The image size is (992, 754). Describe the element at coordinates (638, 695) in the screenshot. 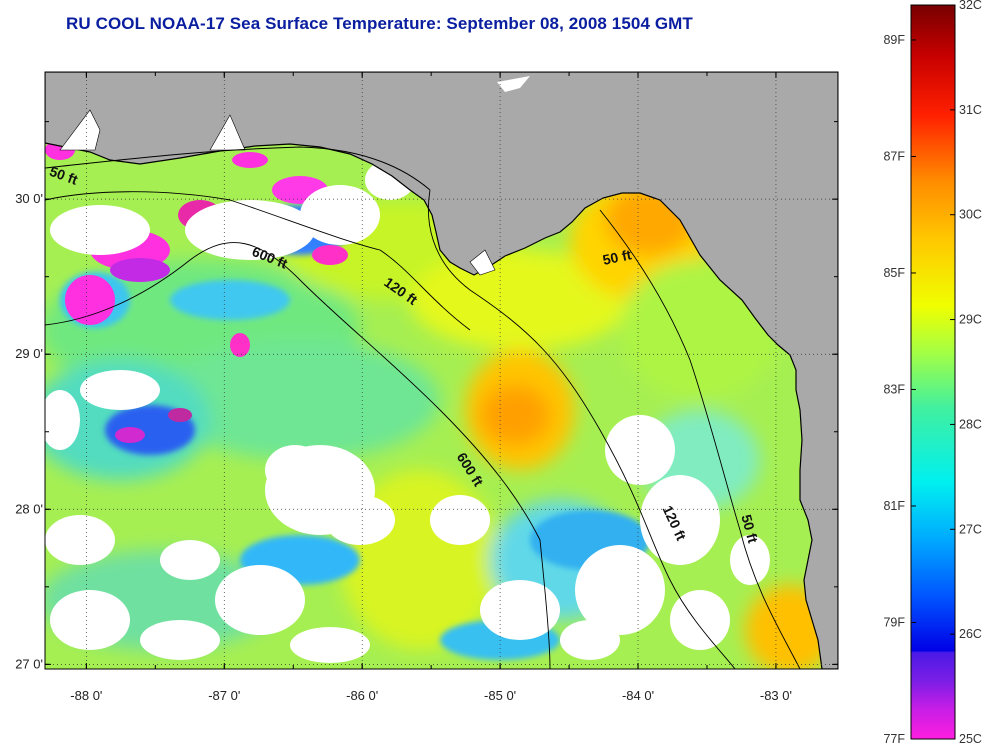

I see `lon-tick-label: -84 0'` at that location.